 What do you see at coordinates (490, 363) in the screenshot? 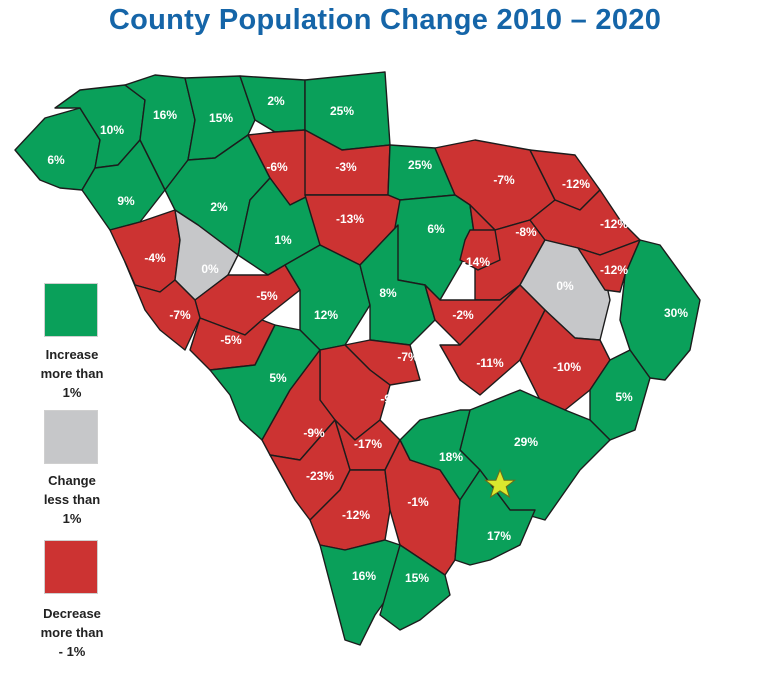
I see `county-change-label: -11%` at bounding box center [490, 363].